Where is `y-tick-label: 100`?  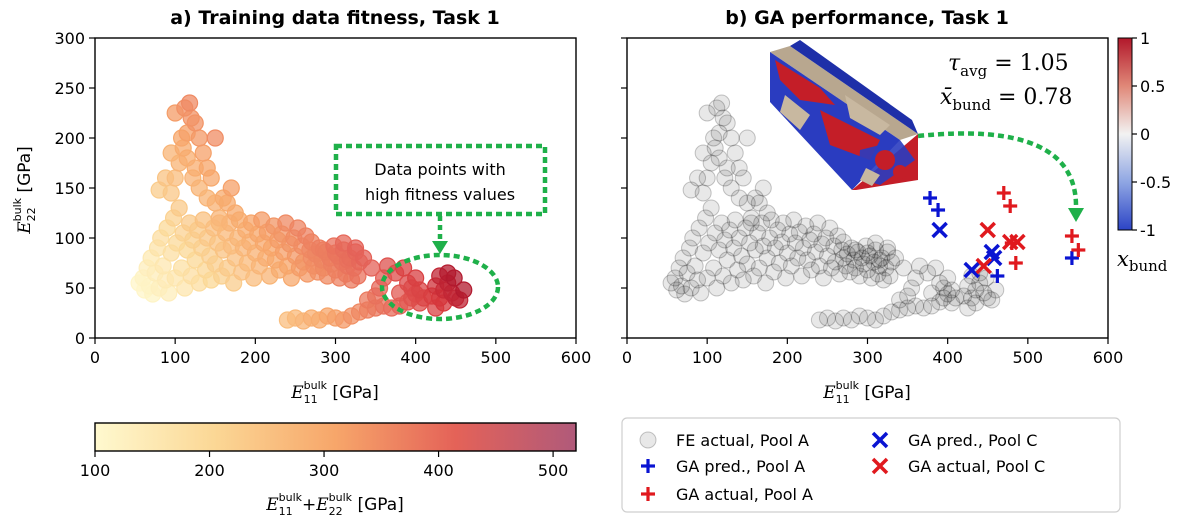 y-tick-label: 100 is located at coordinates (69, 238).